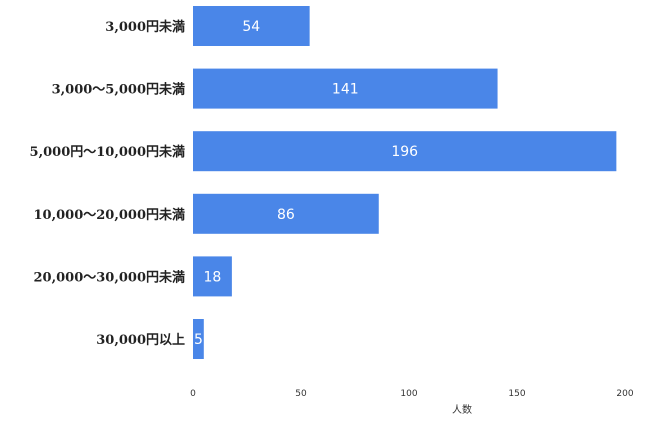  I want to click on category-label: 3,000〜5,000円未満, so click(118, 90).